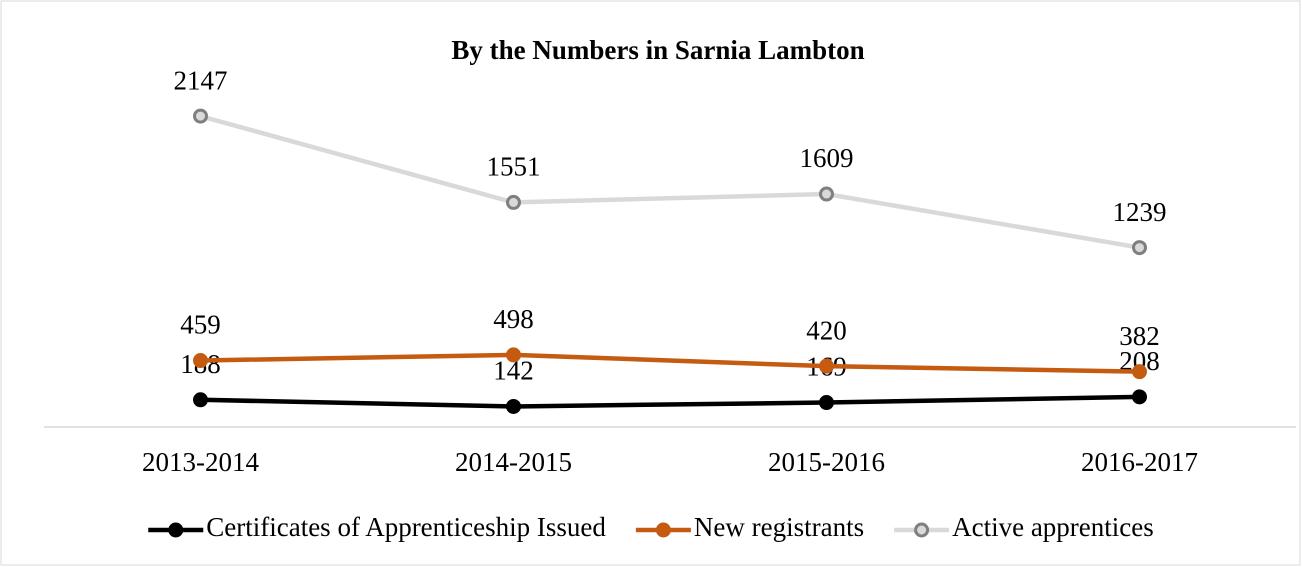 This screenshot has height=567, width=1302. What do you see at coordinates (201, 80) in the screenshot?
I see `data-label: 2147` at bounding box center [201, 80].